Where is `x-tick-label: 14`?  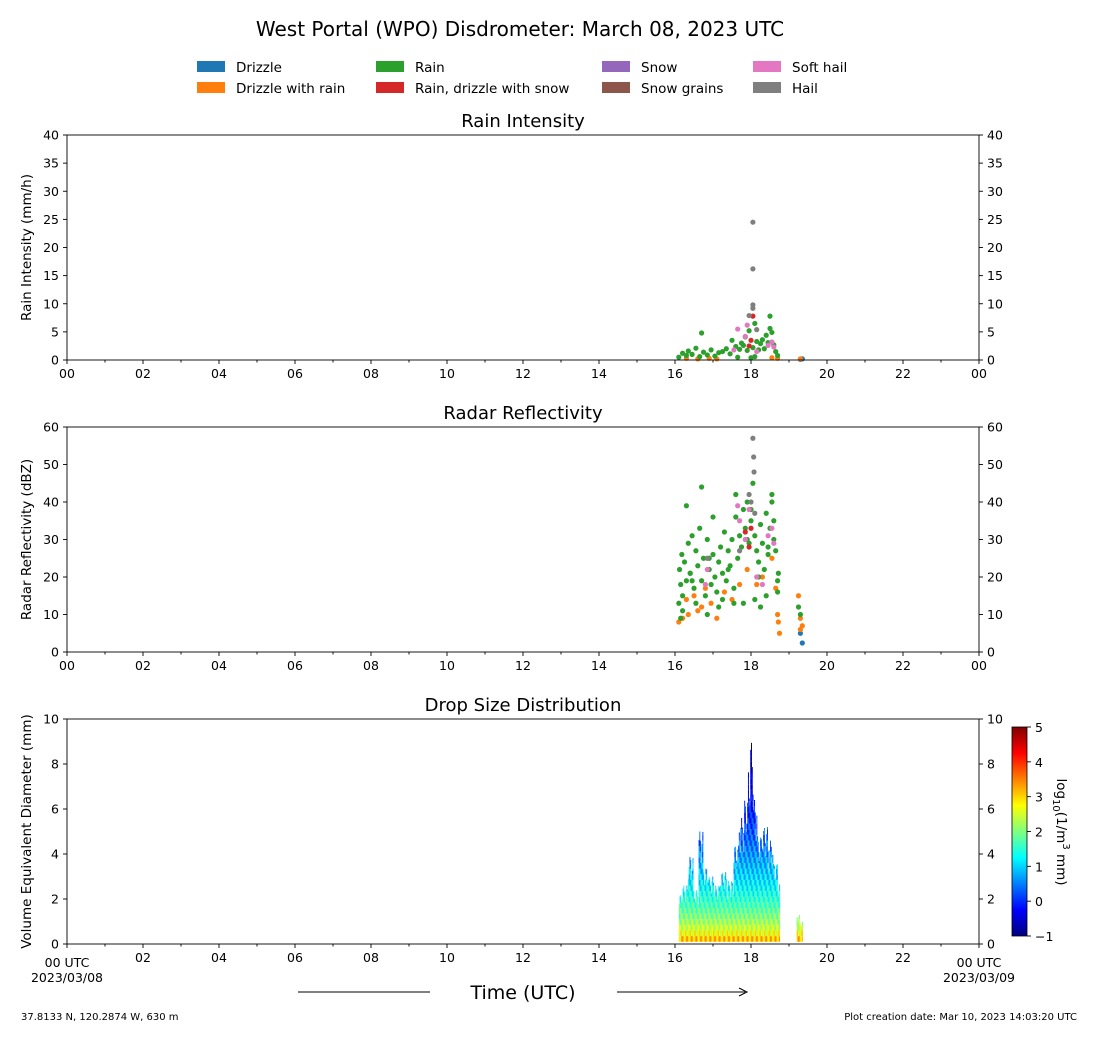 x-tick-label: 14 is located at coordinates (599, 373).